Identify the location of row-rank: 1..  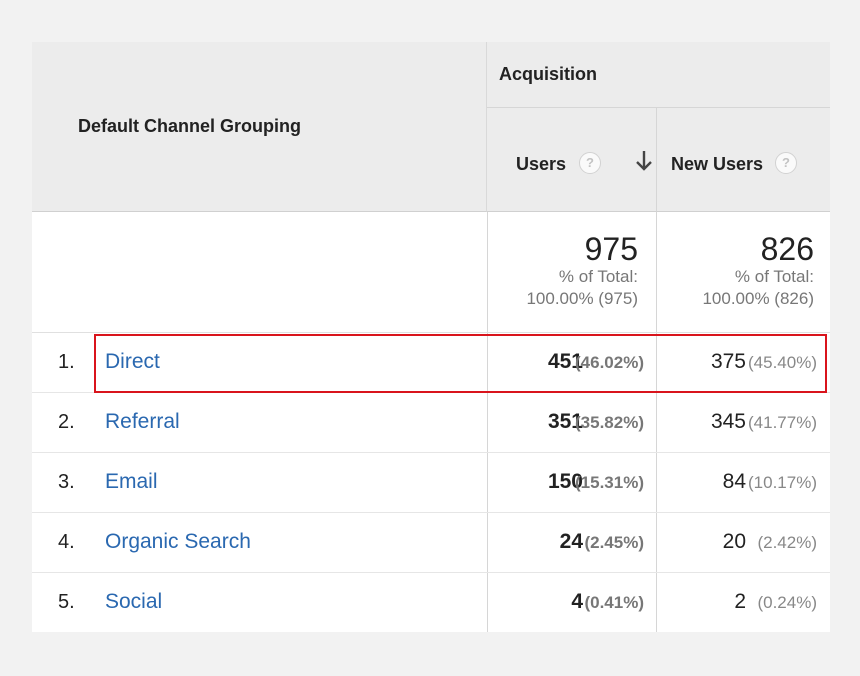
(66, 362).